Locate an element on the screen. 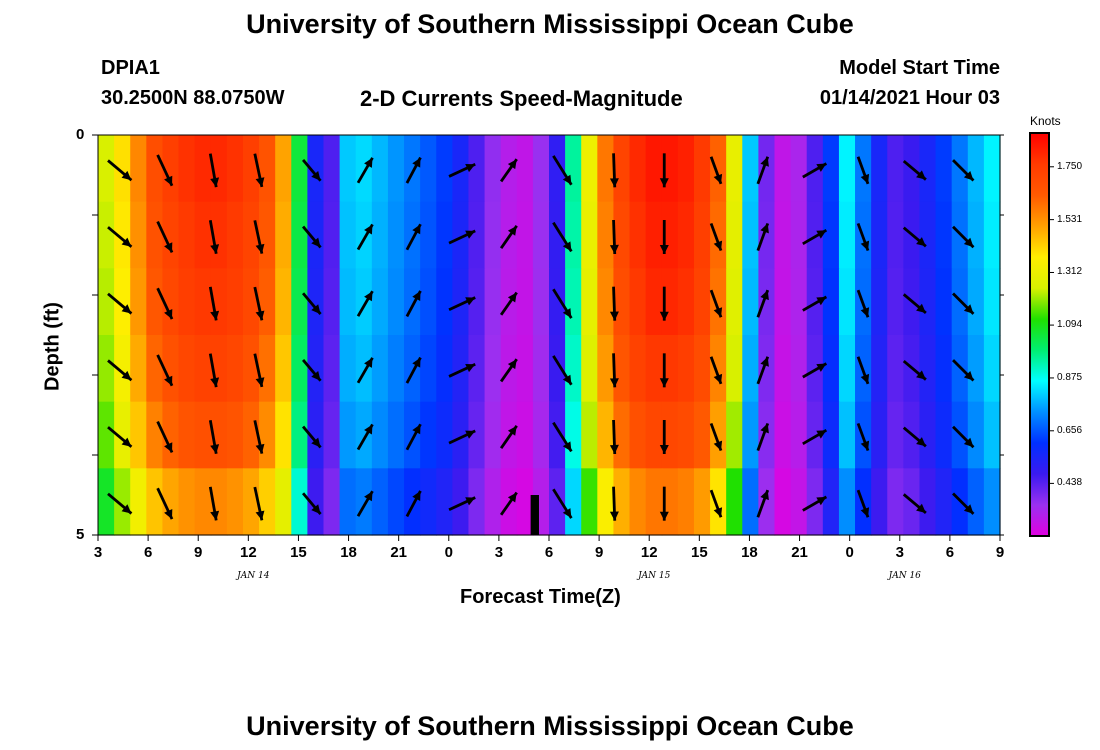 This screenshot has height=750, width=1100. x-tick-label: 6 is located at coordinates (148, 552).